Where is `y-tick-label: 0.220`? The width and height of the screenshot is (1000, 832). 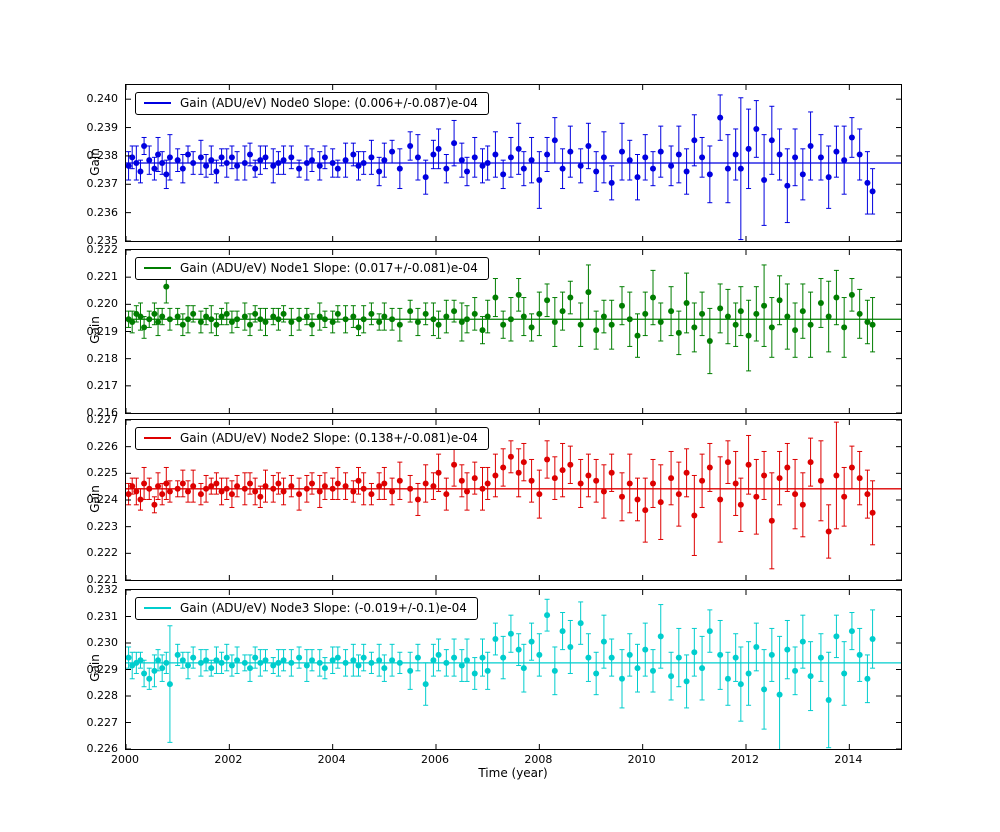
y-tick-label: 0.220 is located at coordinates (102, 304).